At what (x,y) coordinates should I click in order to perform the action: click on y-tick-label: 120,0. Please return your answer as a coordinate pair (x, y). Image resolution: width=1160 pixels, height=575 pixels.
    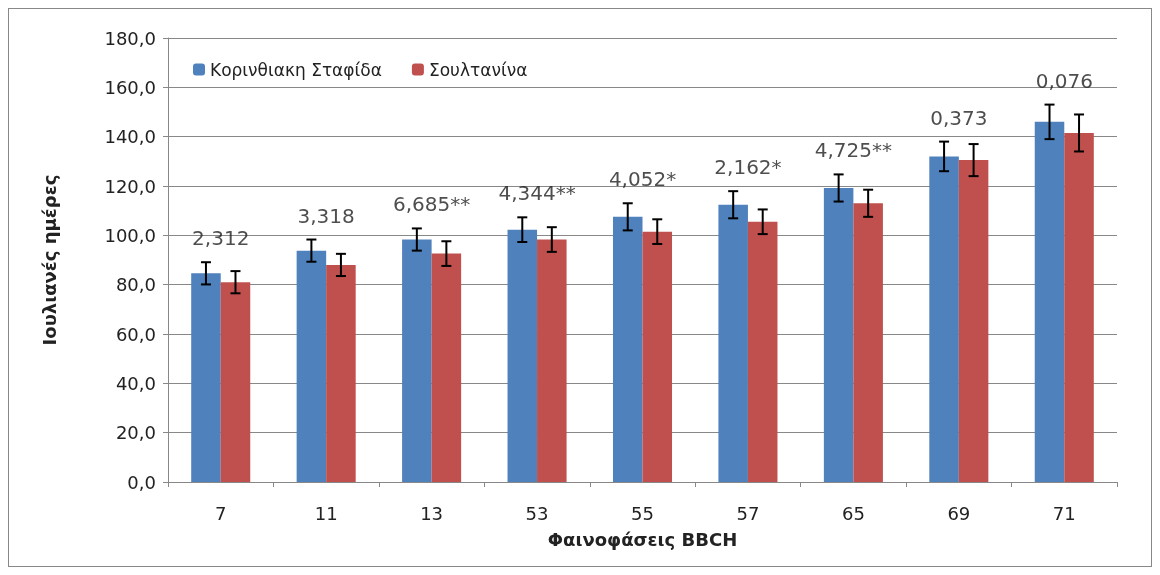
    Looking at the image, I should click on (130, 186).